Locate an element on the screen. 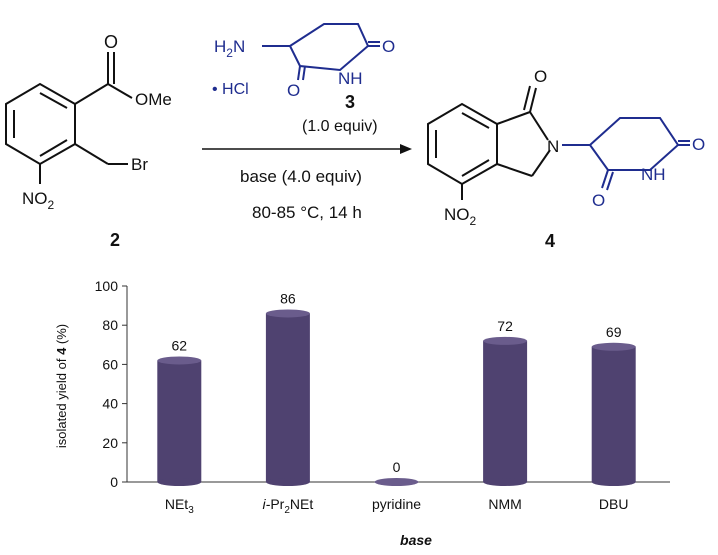 This screenshot has height=555, width=718. conditions-temp-time: 80-85 °C, 14 h is located at coordinates (307, 212).